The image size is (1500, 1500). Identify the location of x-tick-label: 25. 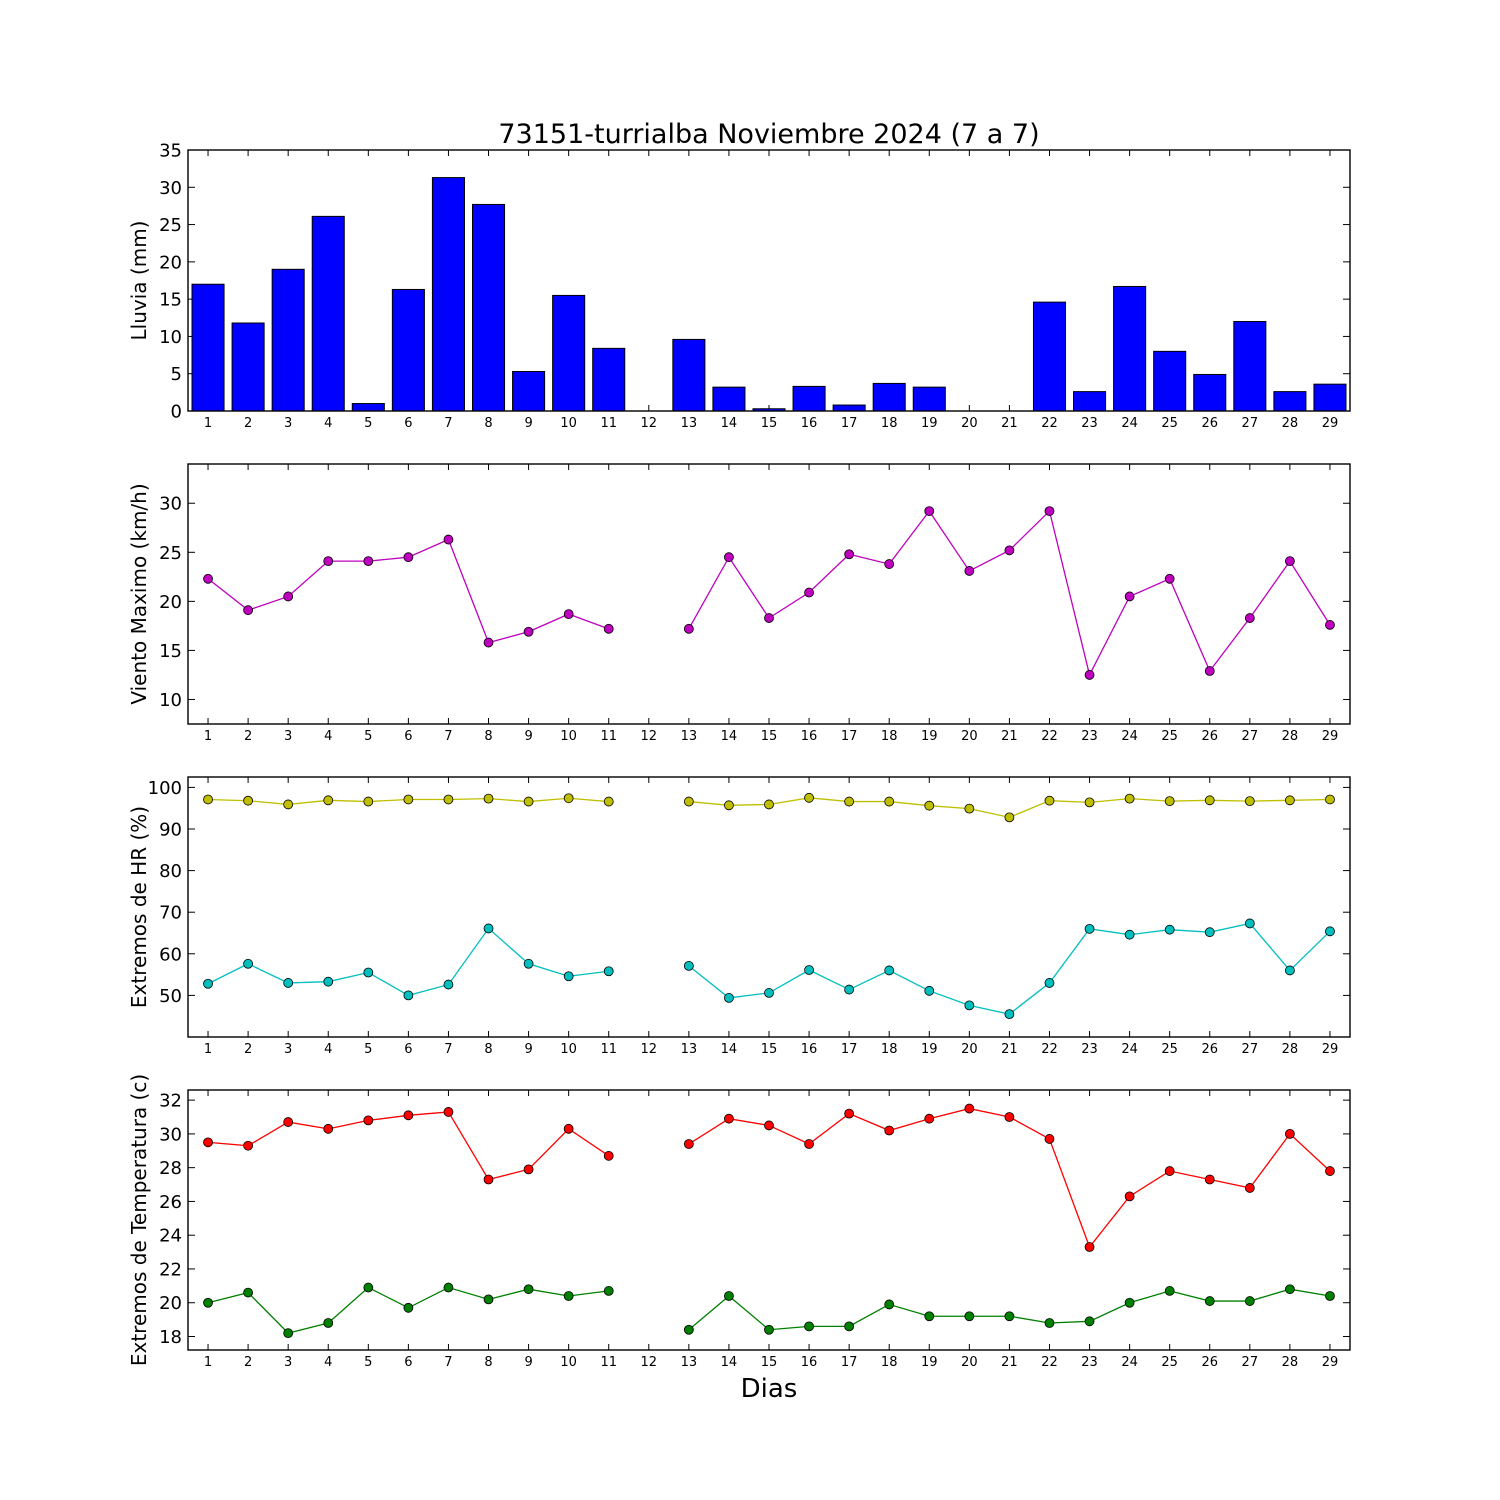
(1169, 736).